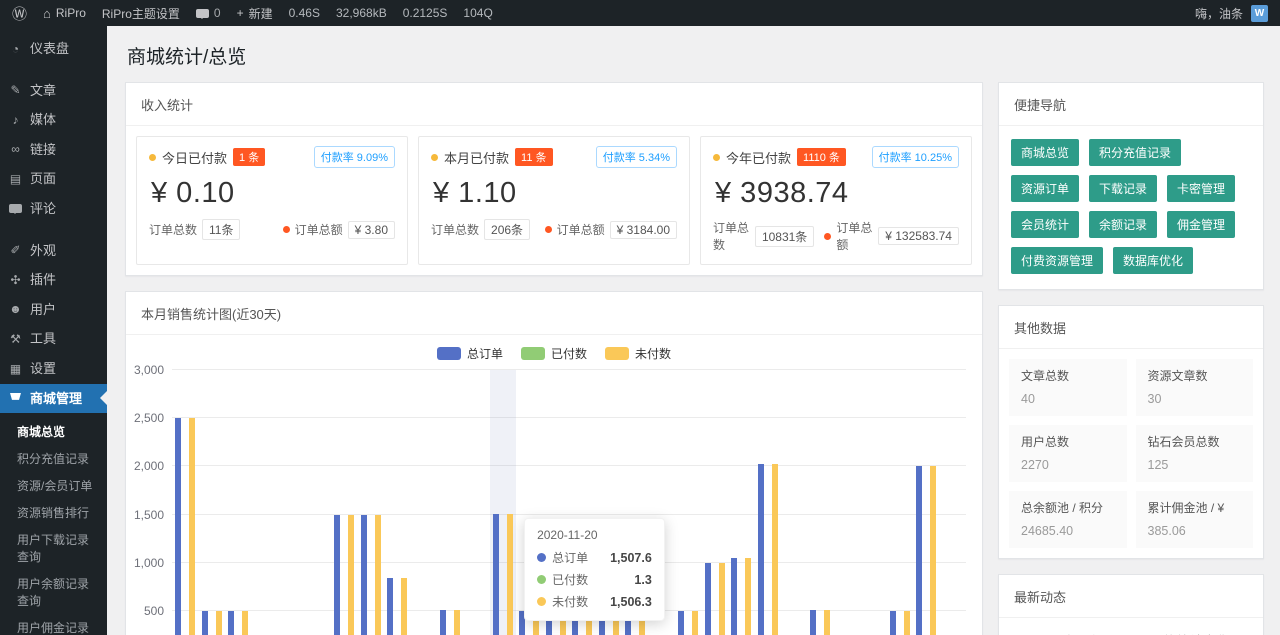 This screenshot has width=1280, height=635. I want to click on stat-card-footer: 订单总数 206条 订单总额 ¥ 3184.00, so click(554, 229).